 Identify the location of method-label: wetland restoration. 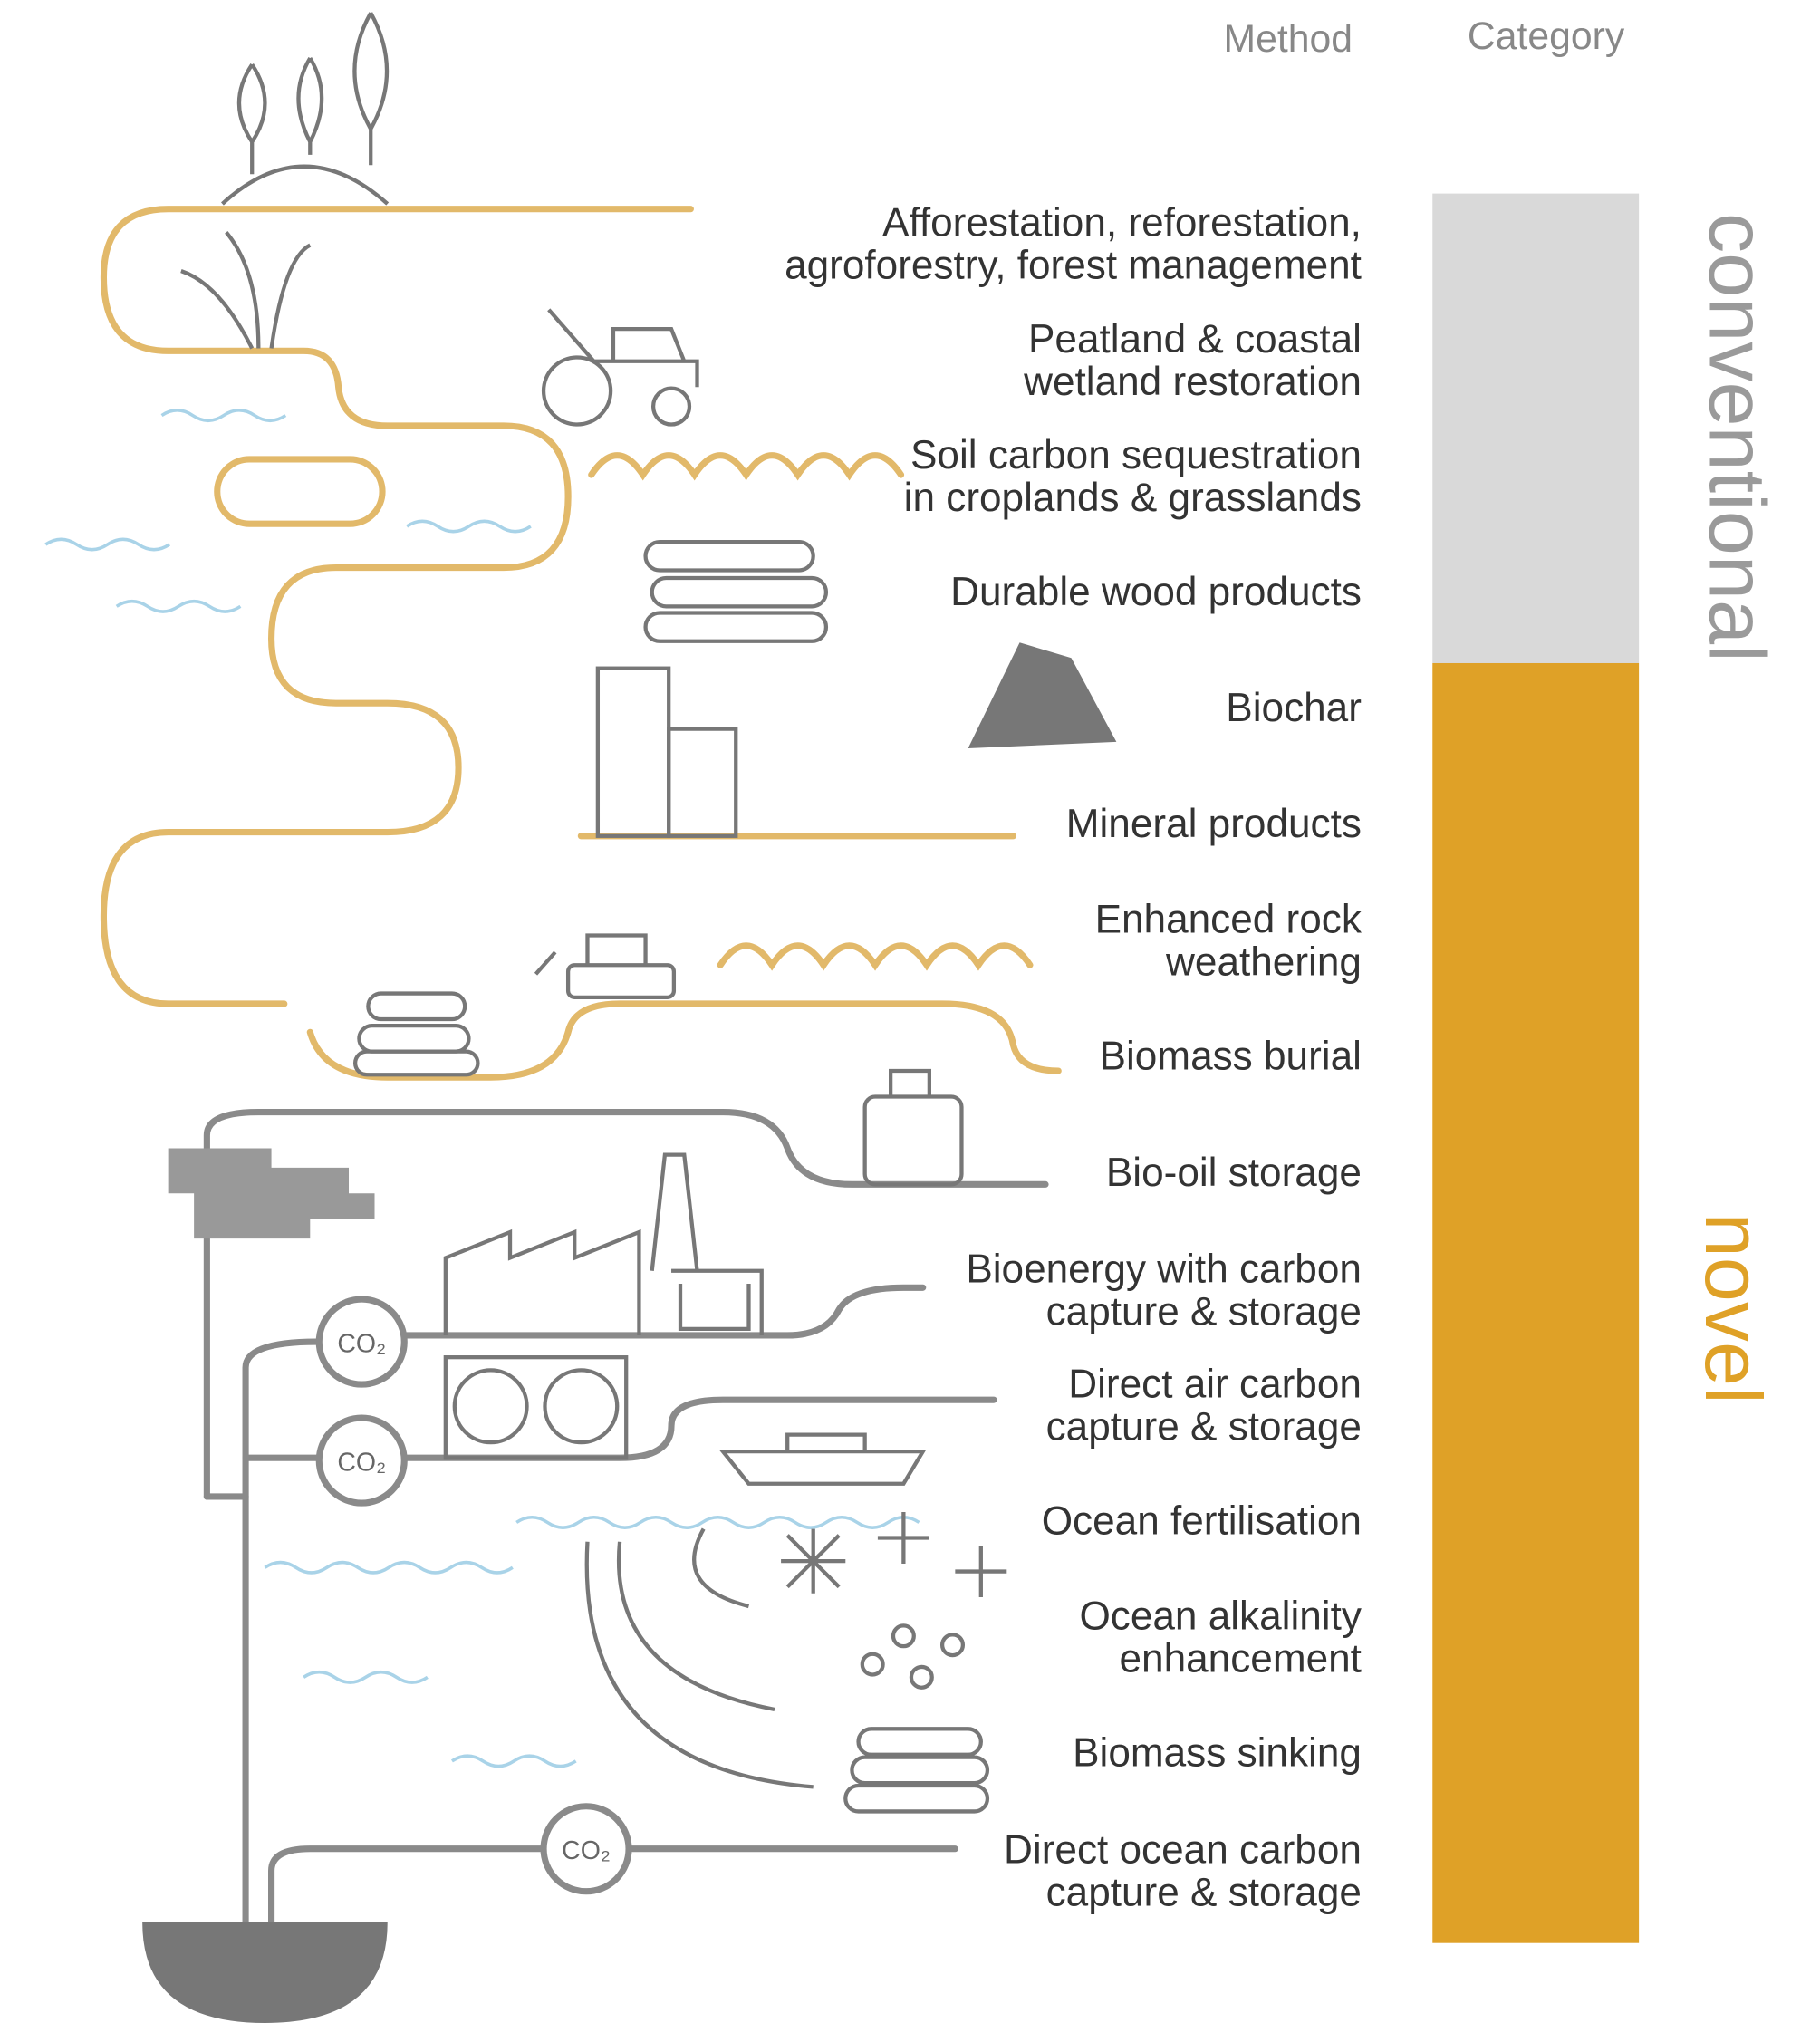
(1192, 382).